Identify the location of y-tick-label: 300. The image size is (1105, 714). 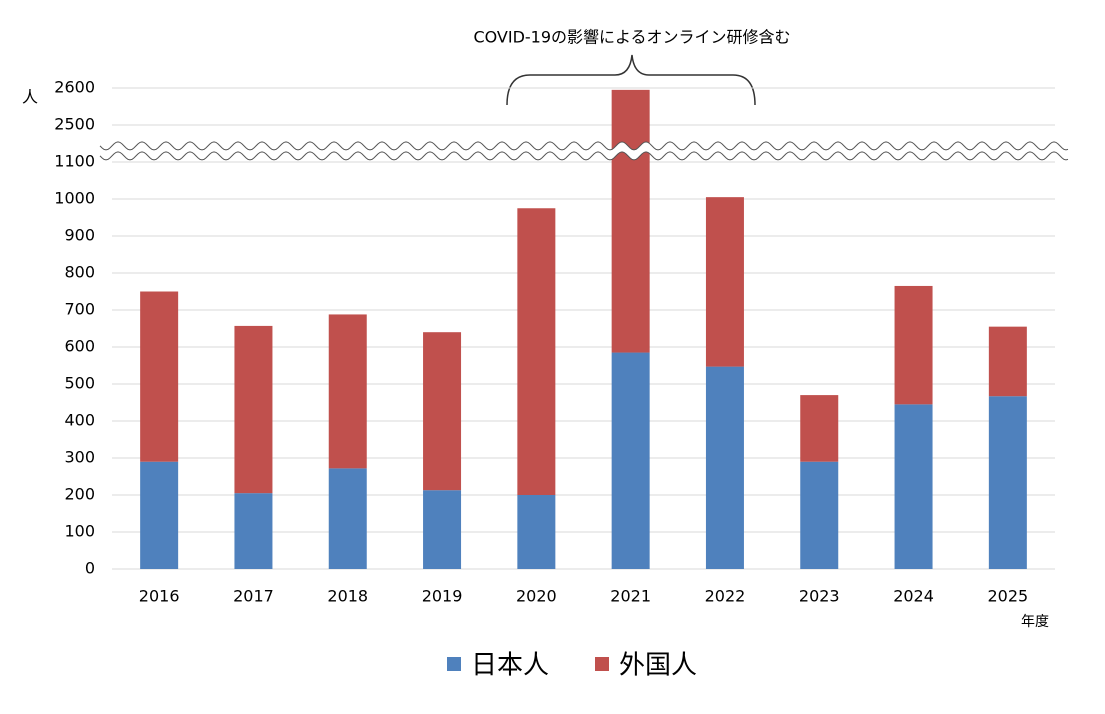
(79, 457).